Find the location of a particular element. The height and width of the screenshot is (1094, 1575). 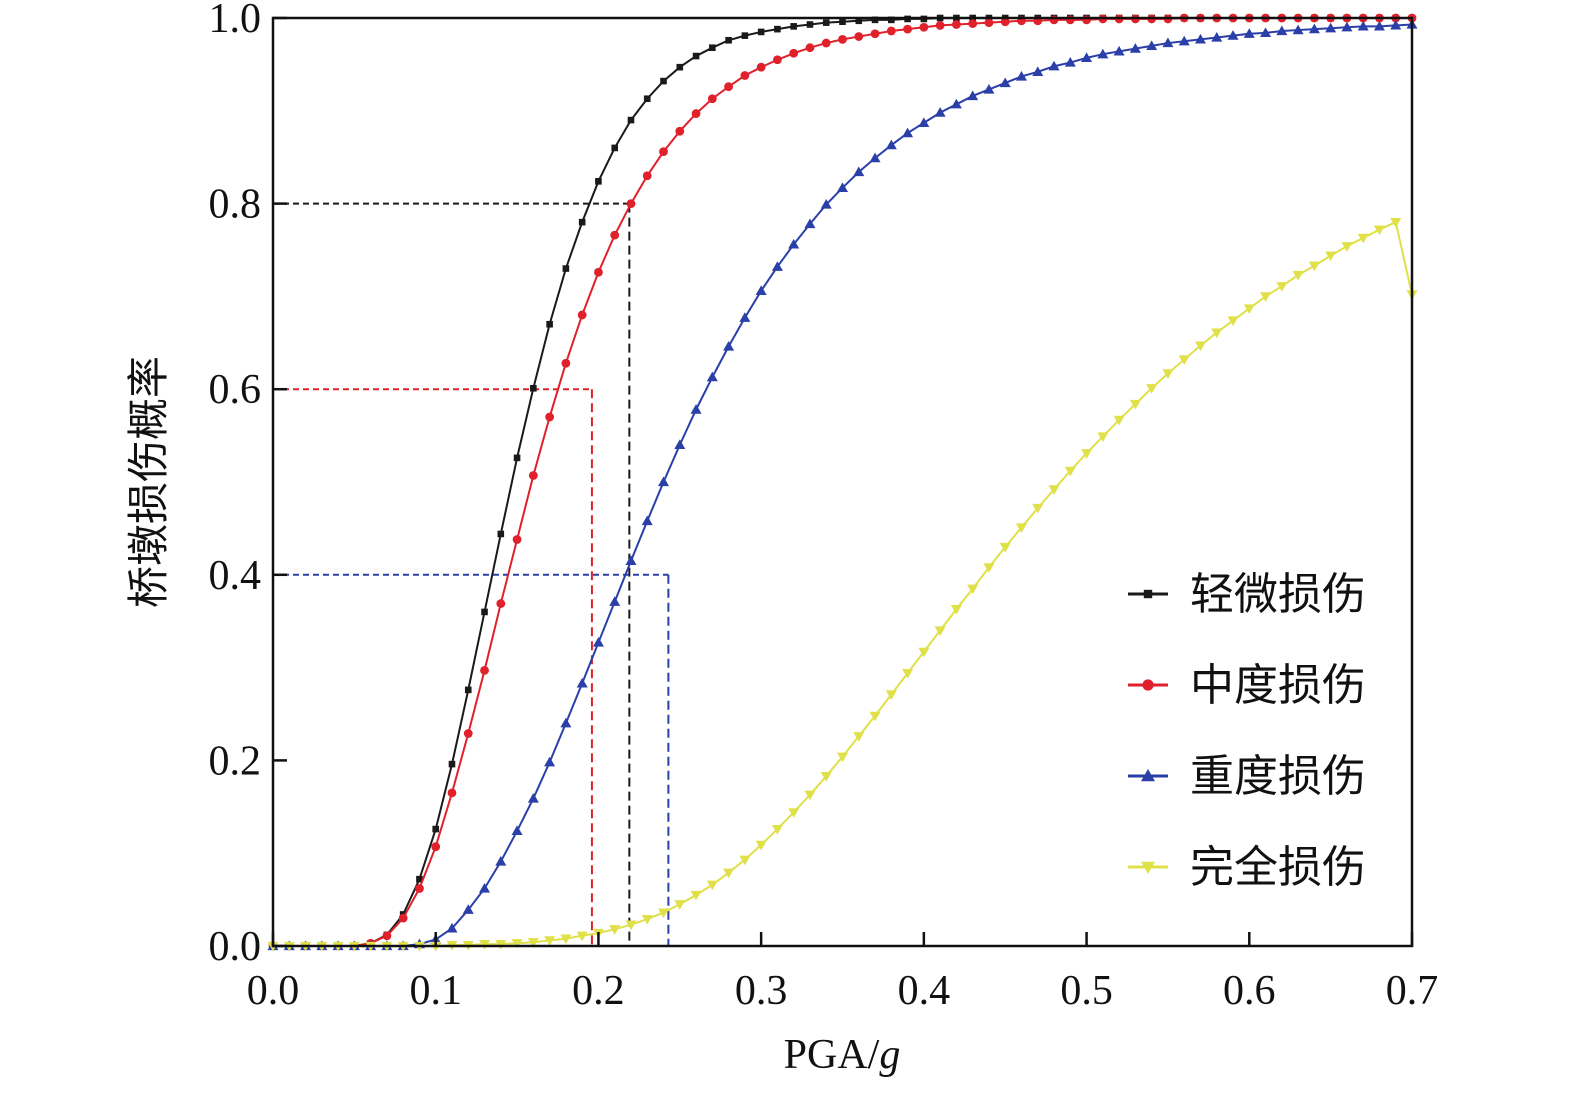

x-tick-label: 0.4 is located at coordinates (924, 991).